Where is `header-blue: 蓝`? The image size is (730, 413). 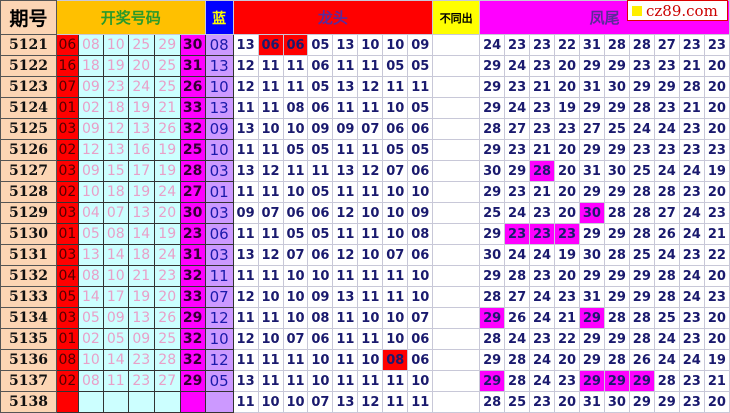 header-blue: 蓝 is located at coordinates (219, 17).